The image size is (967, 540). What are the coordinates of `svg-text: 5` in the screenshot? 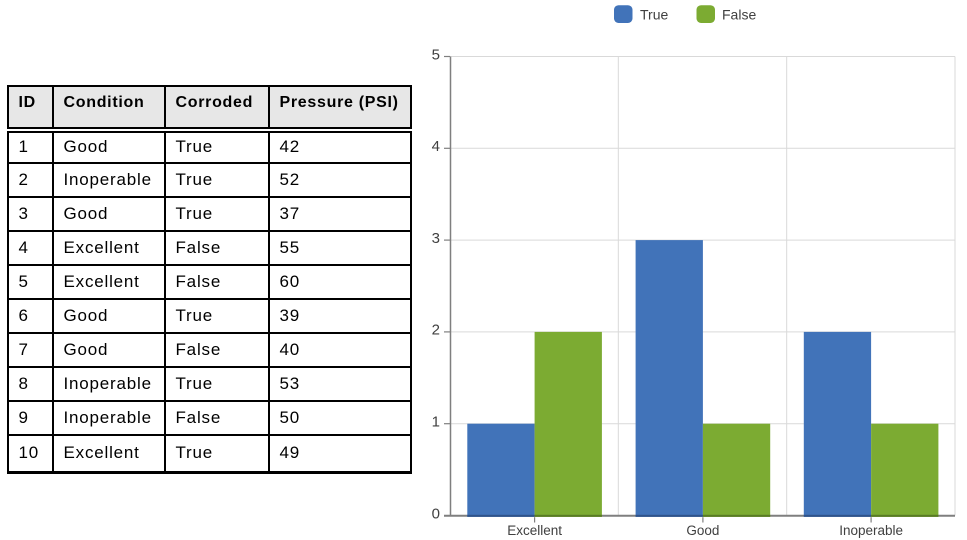 It's located at (436, 54).